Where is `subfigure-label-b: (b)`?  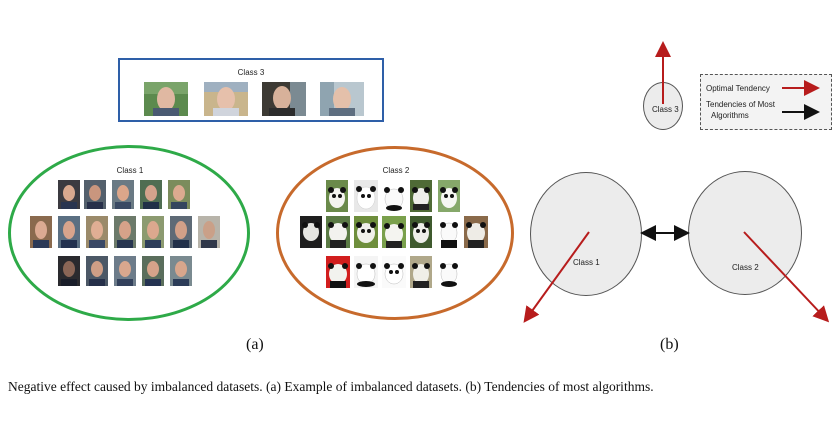
subfigure-label-b: (b) is located at coordinates (669, 344).